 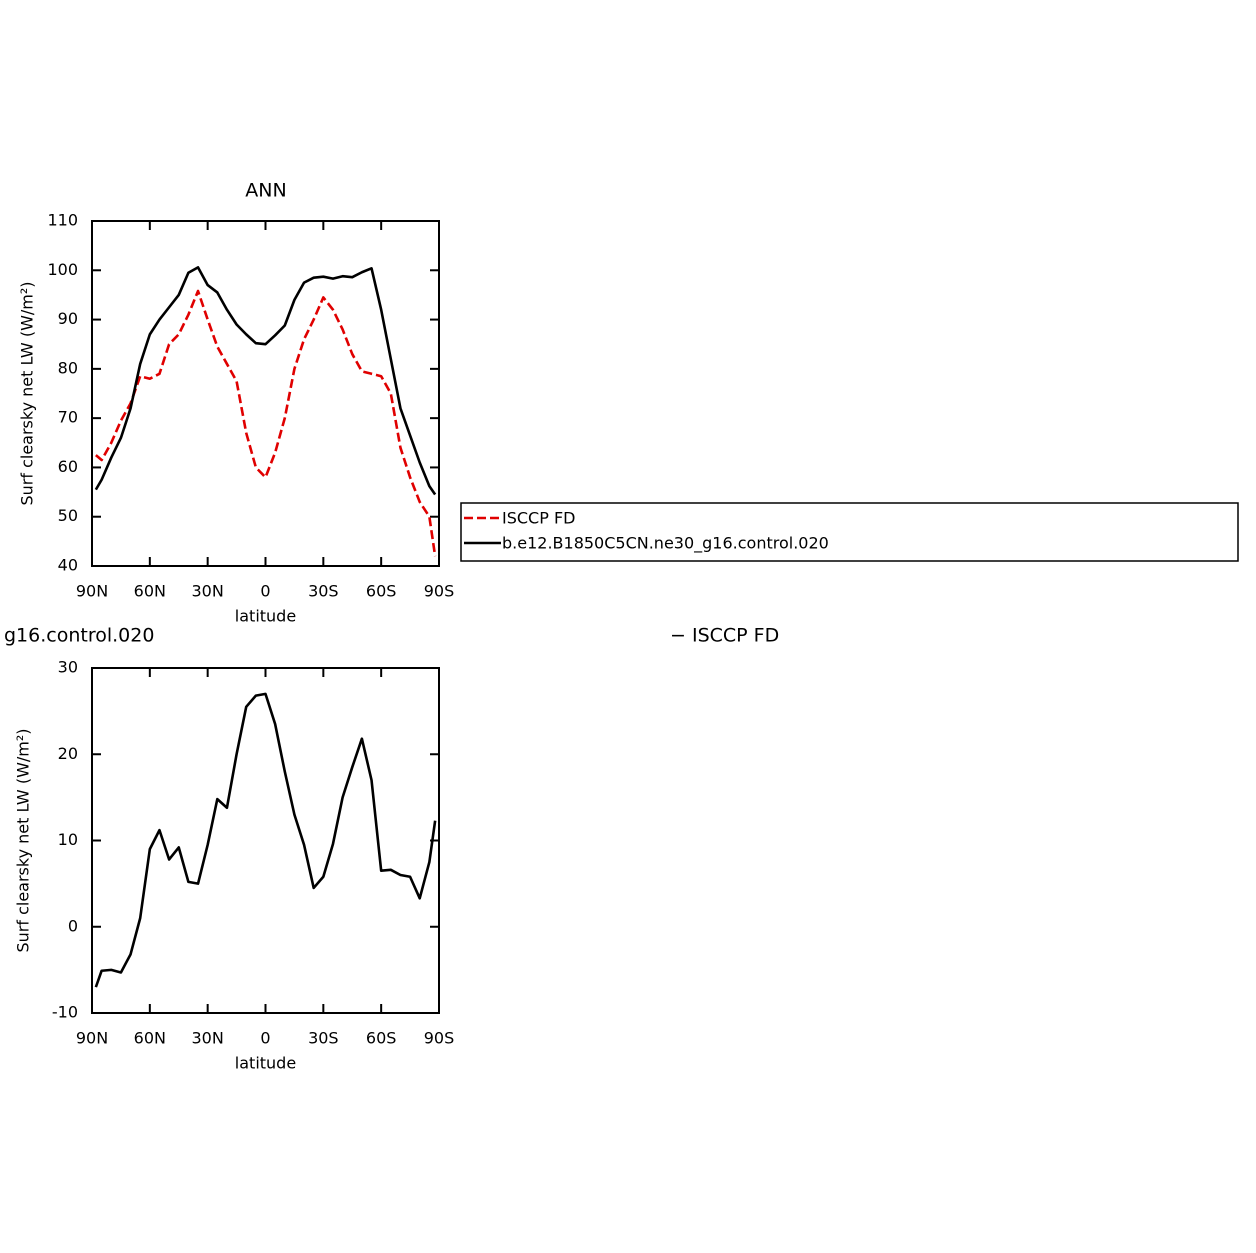 What do you see at coordinates (724, 636) in the screenshot?
I see `chart-title-right: − ISCCP FD` at bounding box center [724, 636].